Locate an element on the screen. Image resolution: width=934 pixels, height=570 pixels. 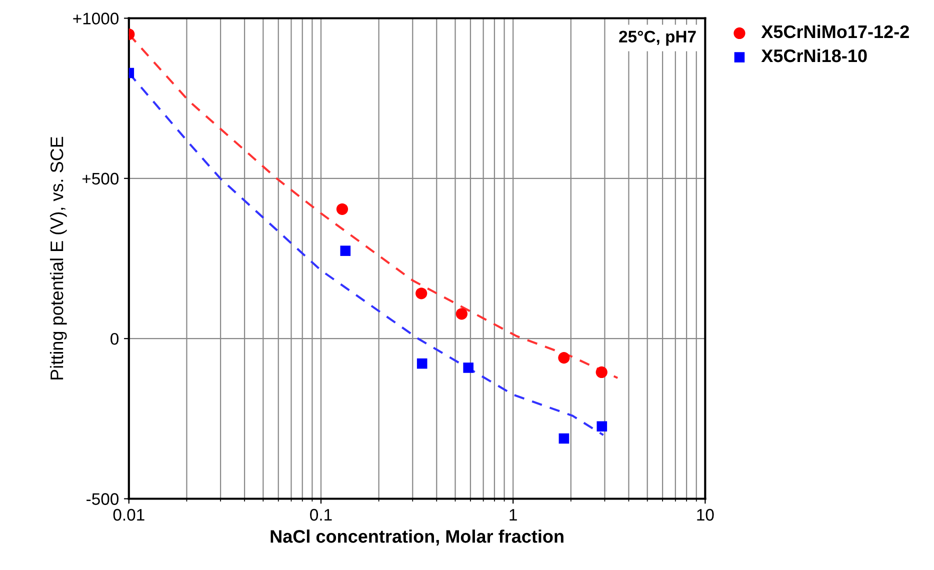
y-tick-label: +500 is located at coordinates (100, 178).